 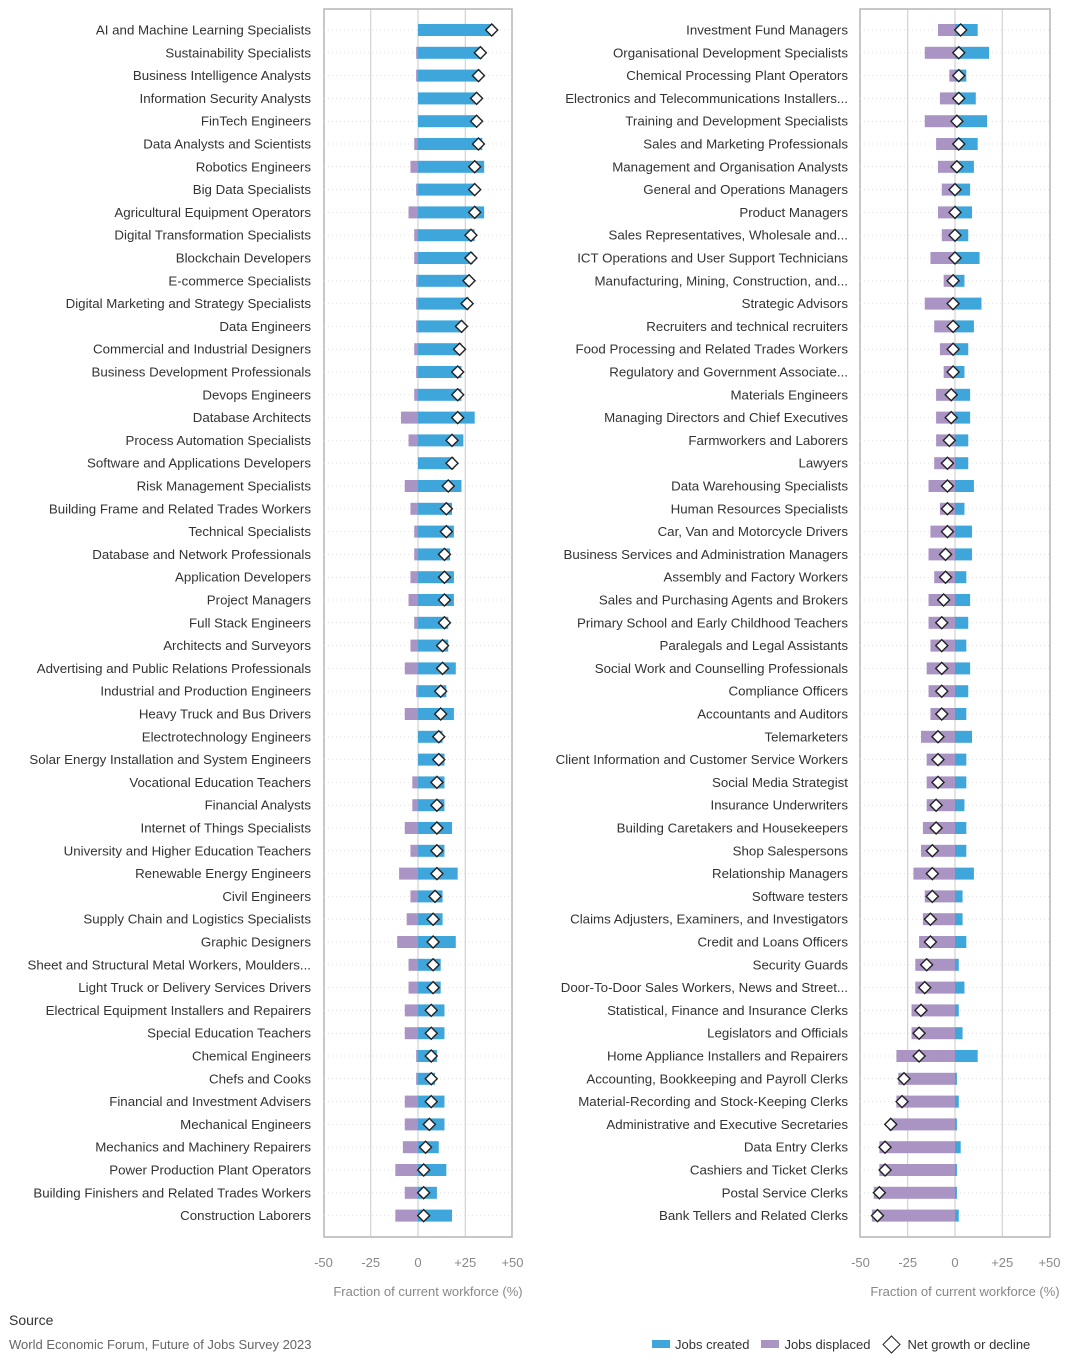 I want to click on category-label: Mechanics and Machinery Repairers, so click(x=203, y=1147).